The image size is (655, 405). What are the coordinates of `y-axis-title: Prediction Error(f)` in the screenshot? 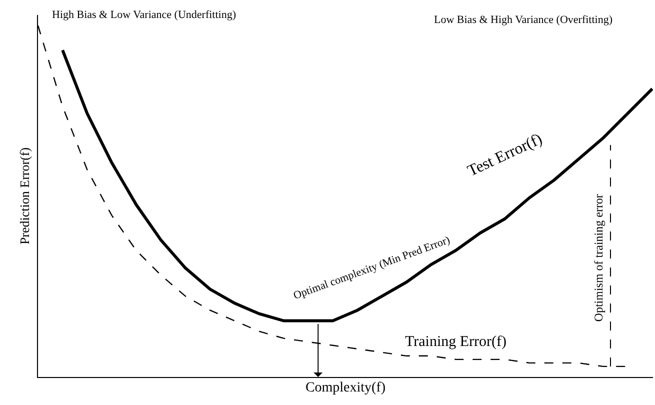 It's located at (24, 196).